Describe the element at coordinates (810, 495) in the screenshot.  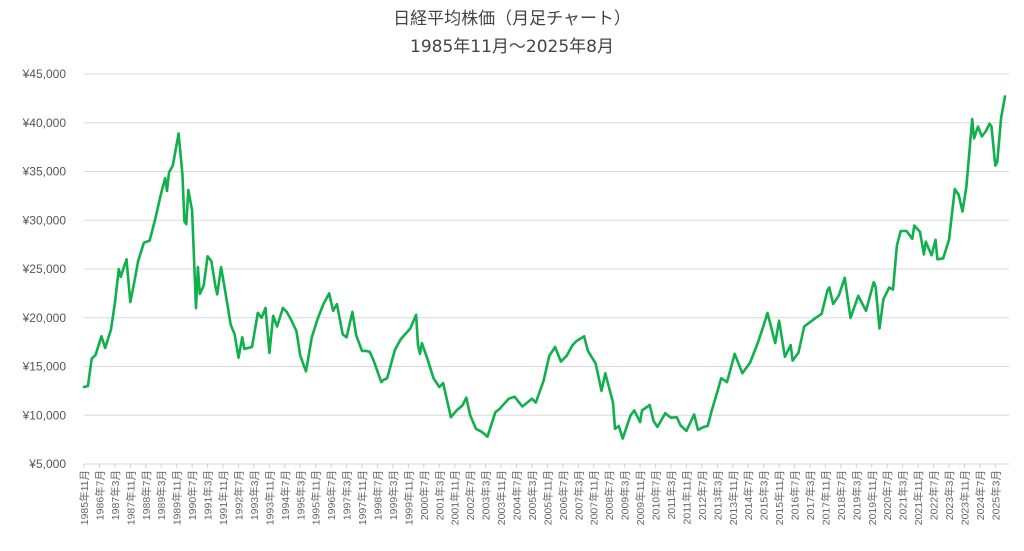
I see `x-tick-label: 2017年3月` at that location.